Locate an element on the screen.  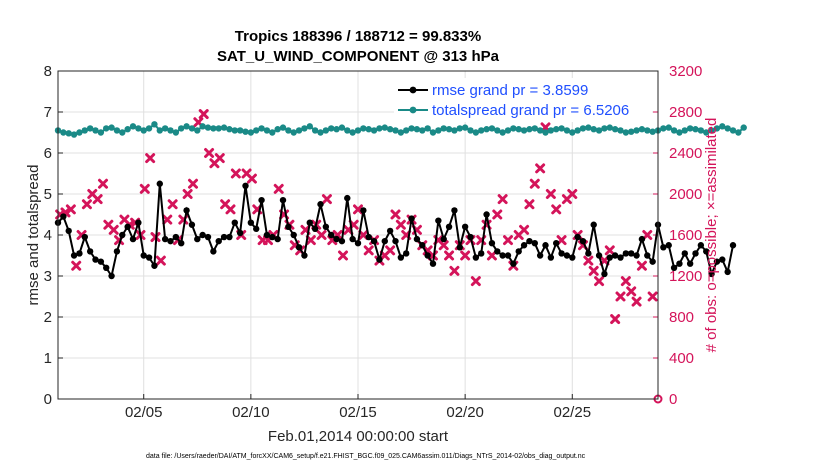
y-axis-left-label: rmse and totalspread is located at coordinates (33, 235).